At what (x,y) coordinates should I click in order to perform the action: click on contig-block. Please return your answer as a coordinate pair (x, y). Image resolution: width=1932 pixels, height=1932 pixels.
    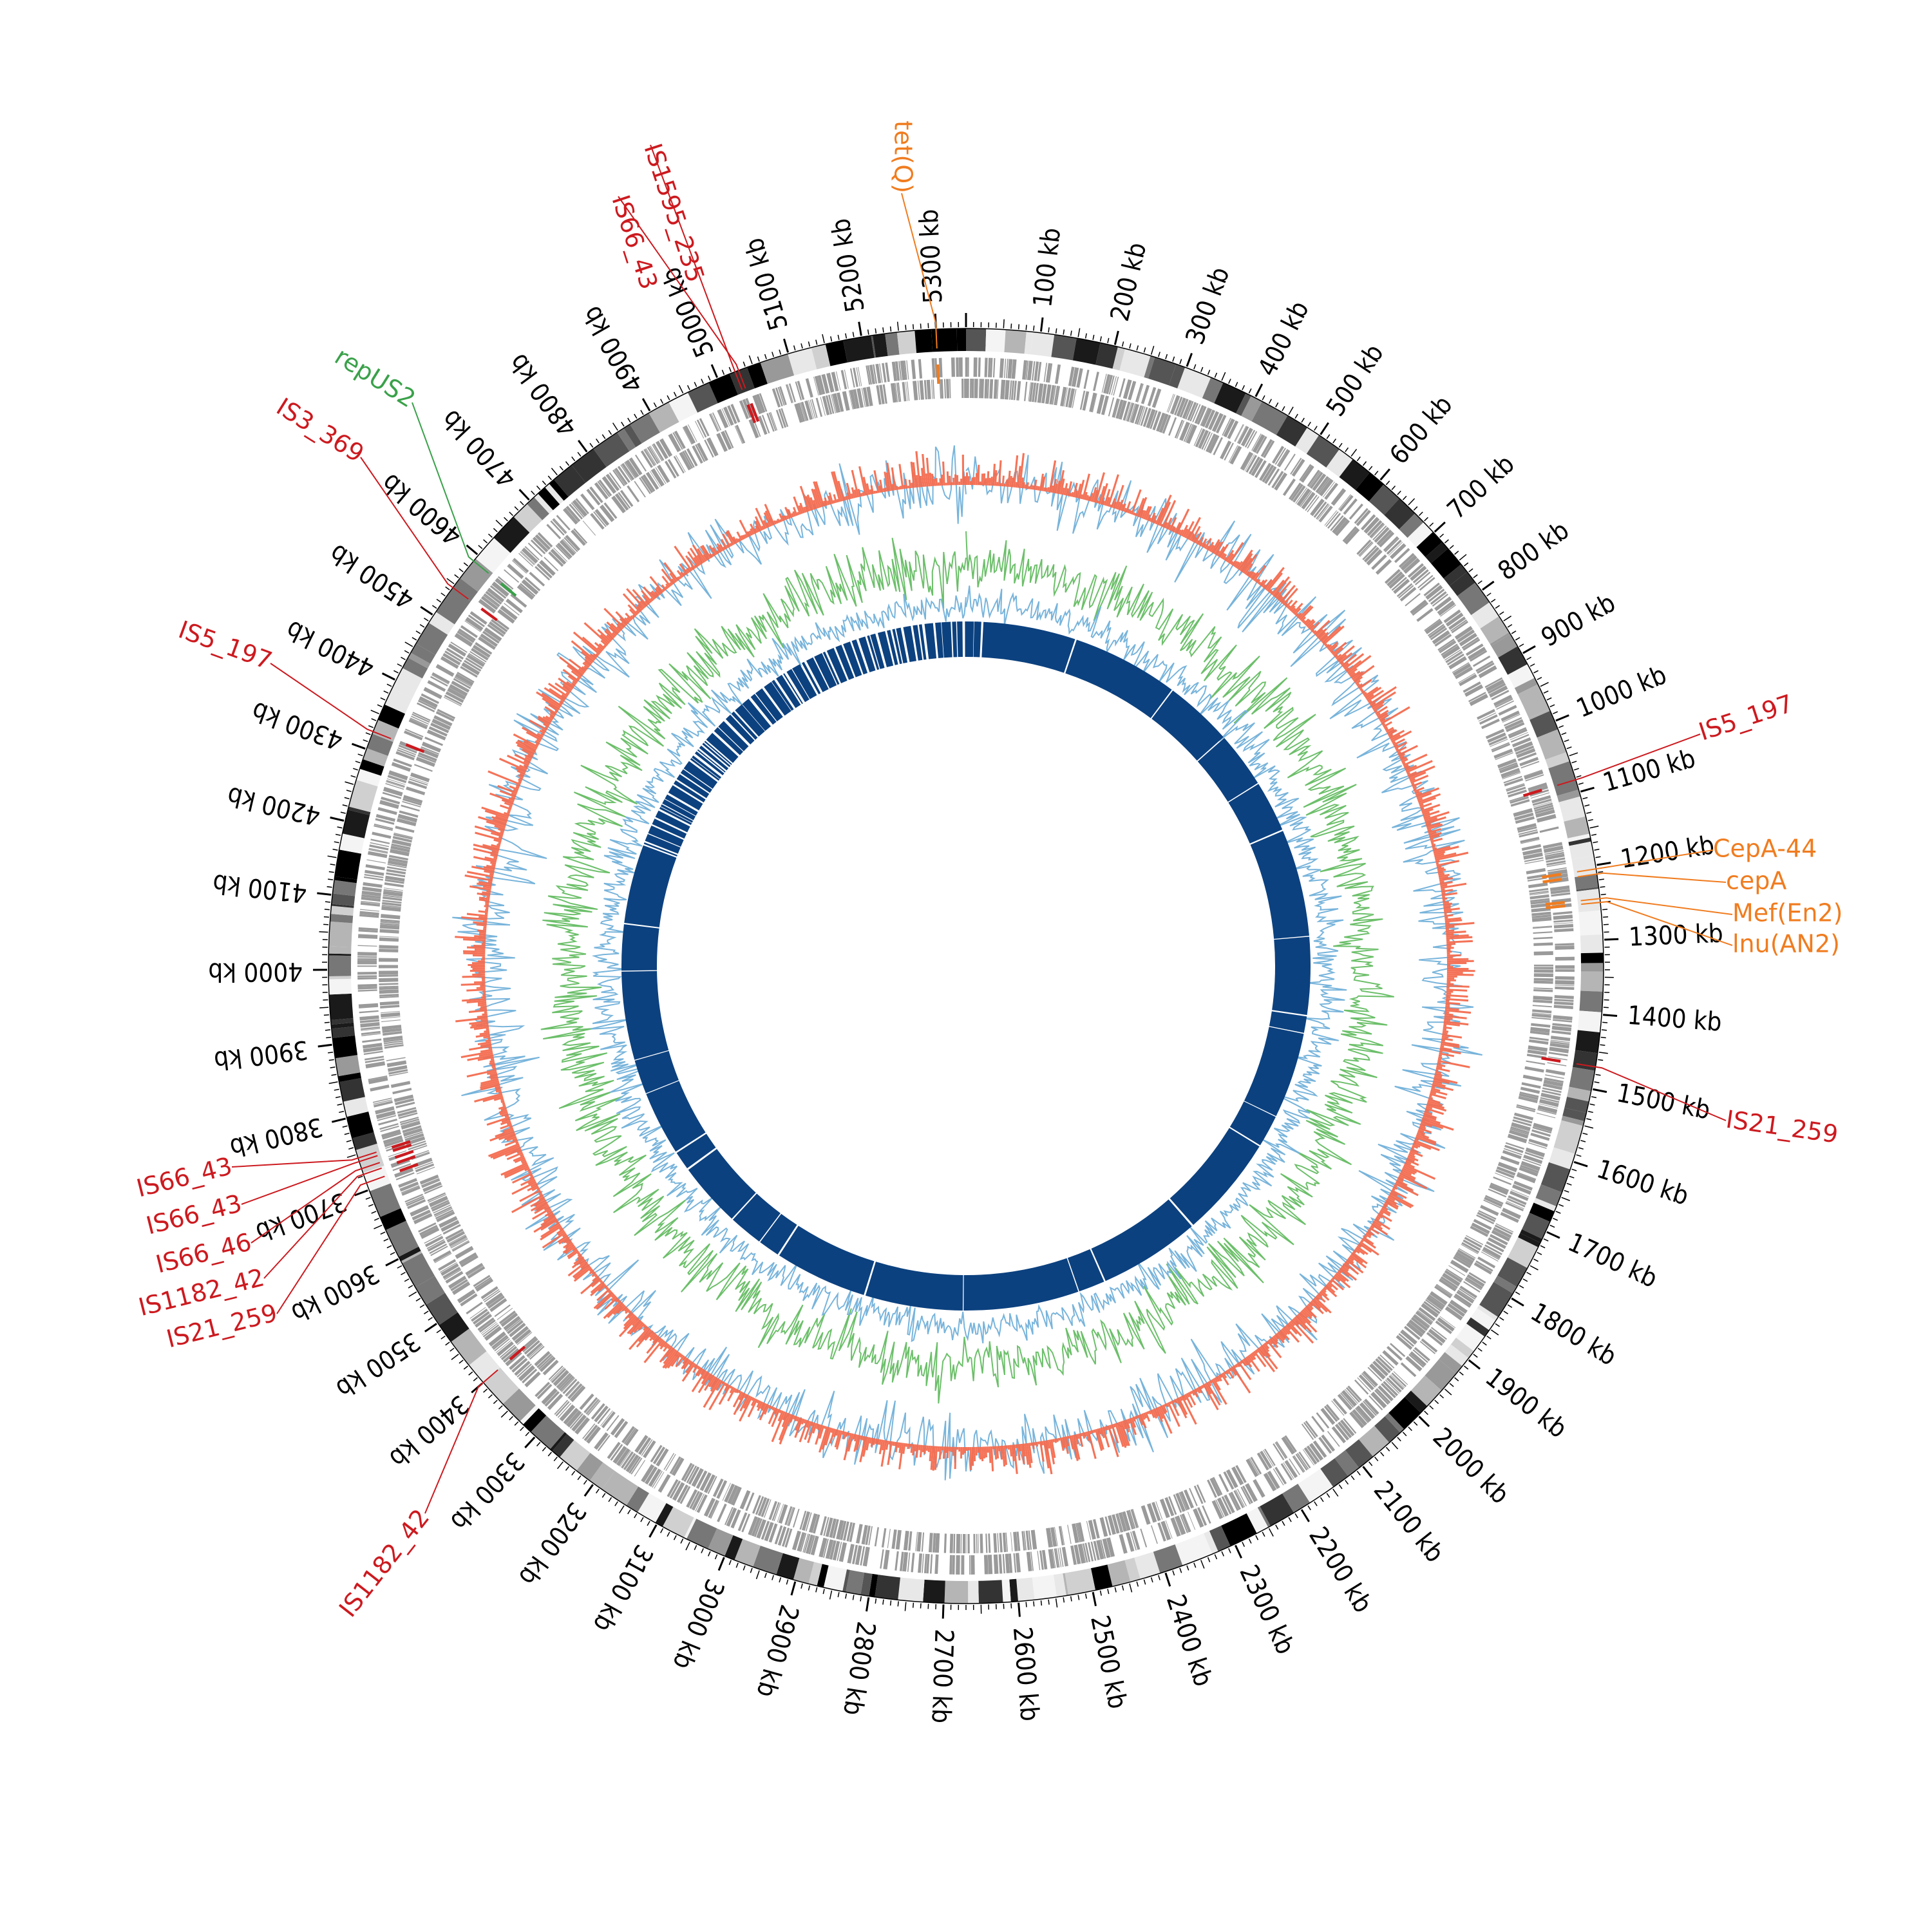
    Looking at the image, I should click on (1255, 814).